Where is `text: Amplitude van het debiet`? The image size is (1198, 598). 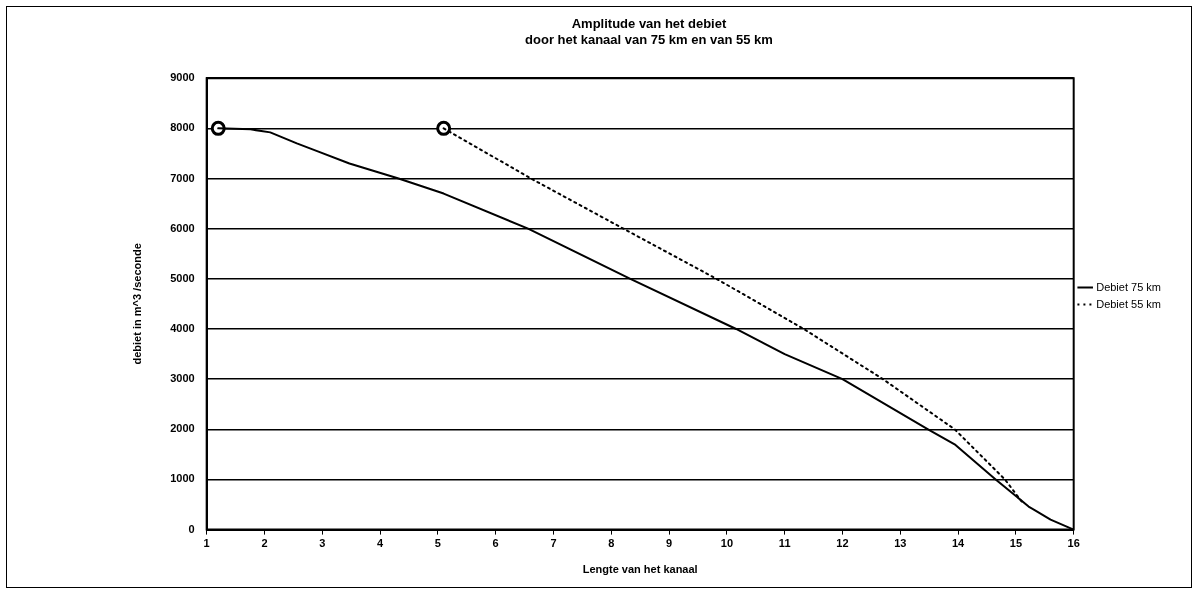 text: Amplitude van het debiet is located at coordinates (649, 24).